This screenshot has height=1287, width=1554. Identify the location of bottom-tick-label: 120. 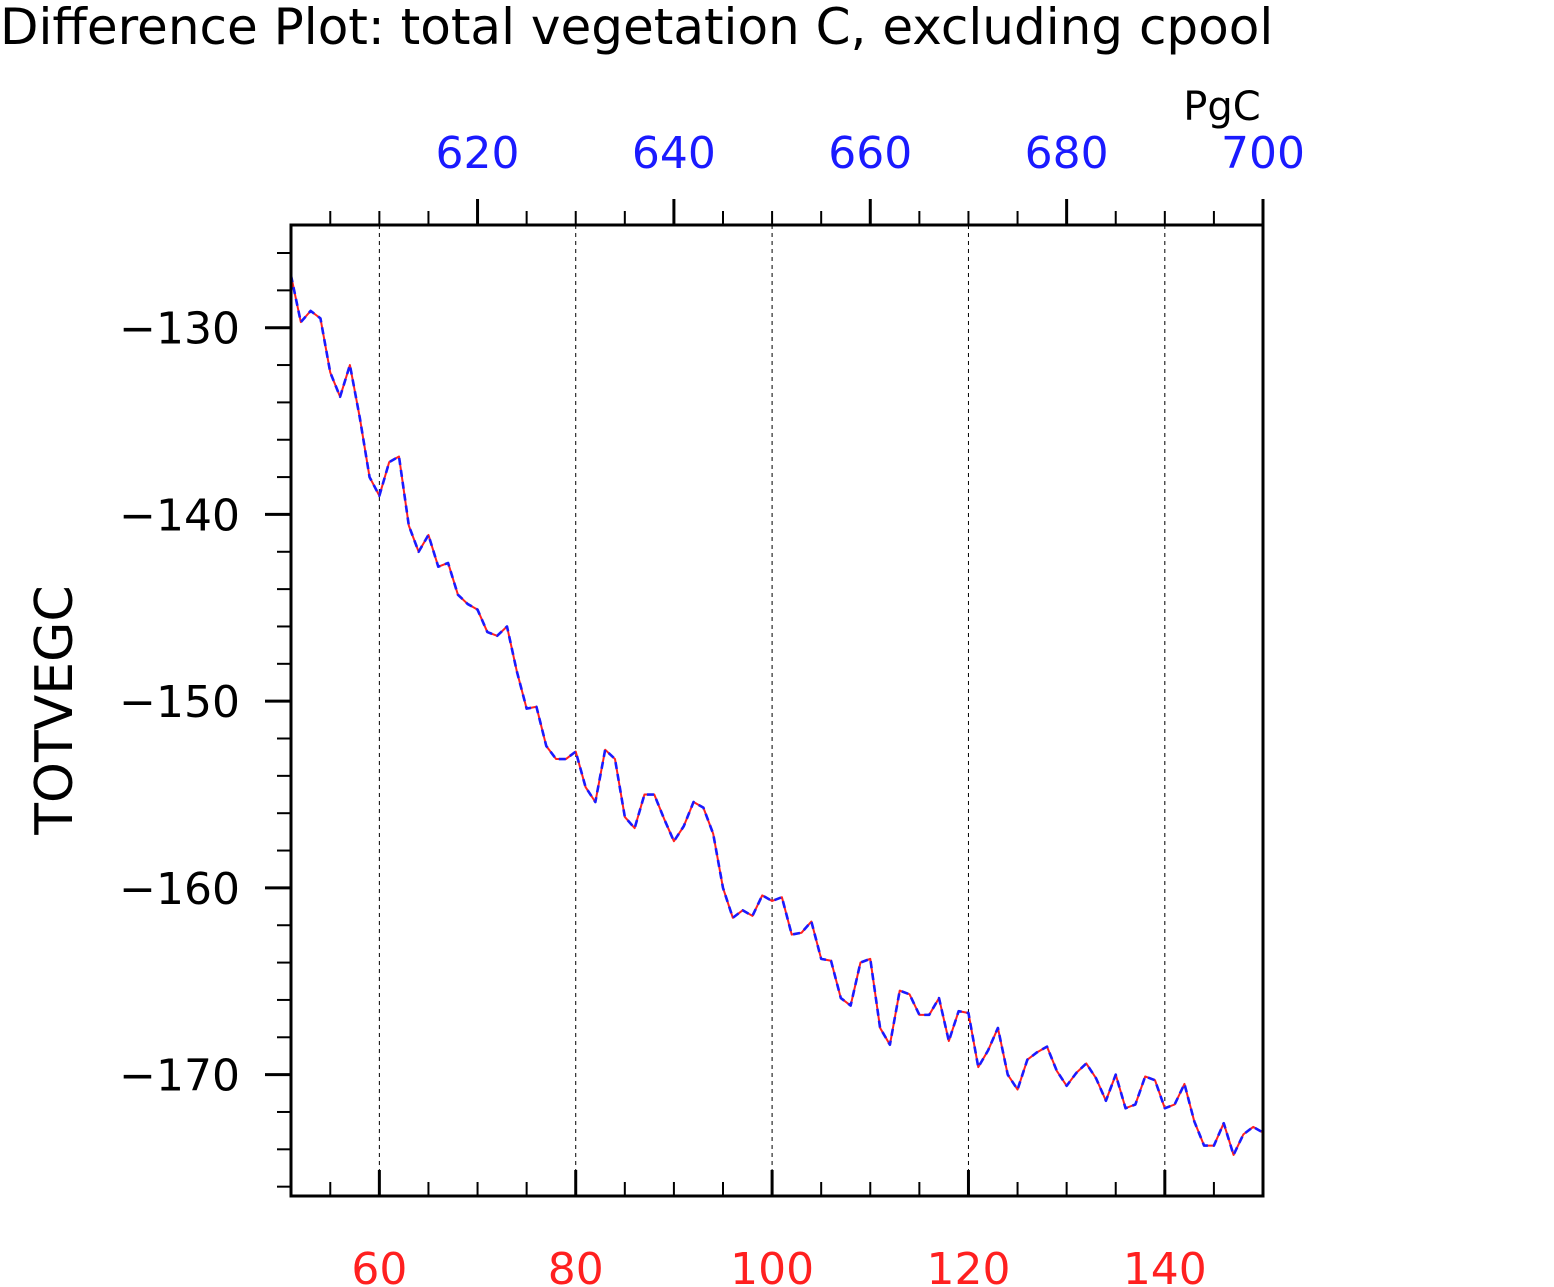
(968, 1265).